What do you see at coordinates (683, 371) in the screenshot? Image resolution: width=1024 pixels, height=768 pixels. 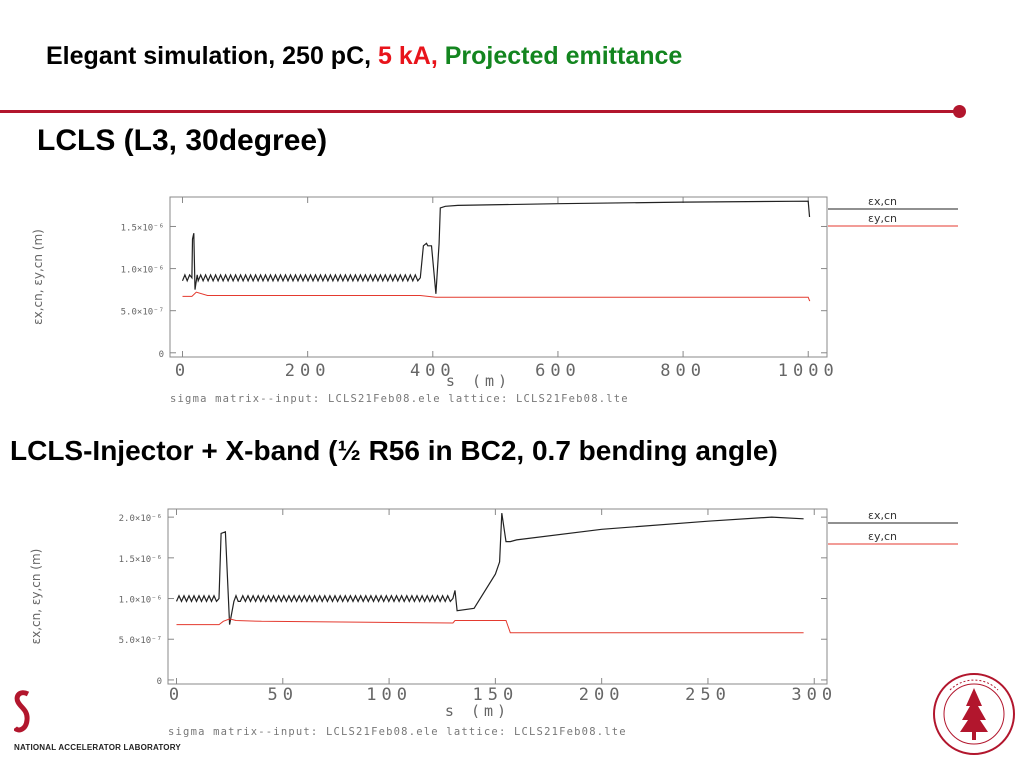 I see `x-tick-label: 800` at bounding box center [683, 371].